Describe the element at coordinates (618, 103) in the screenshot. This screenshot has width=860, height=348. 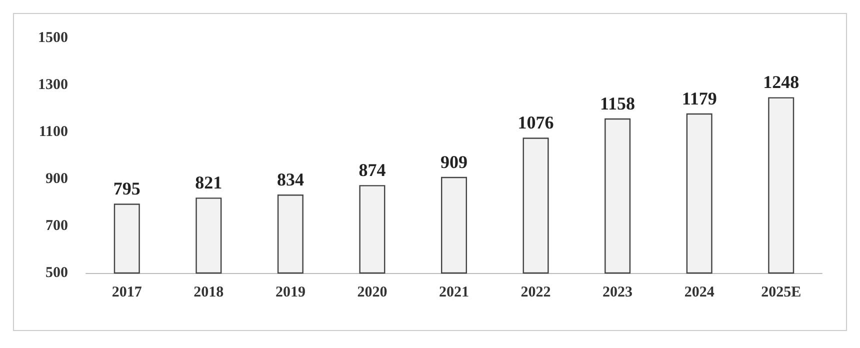
I see `data-label: 1158` at that location.